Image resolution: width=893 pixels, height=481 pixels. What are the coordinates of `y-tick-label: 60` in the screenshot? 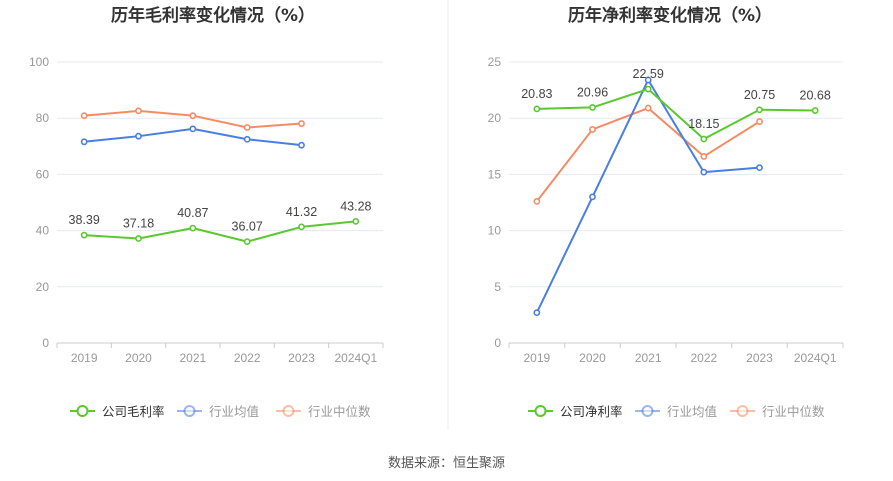 It's located at (43, 174).